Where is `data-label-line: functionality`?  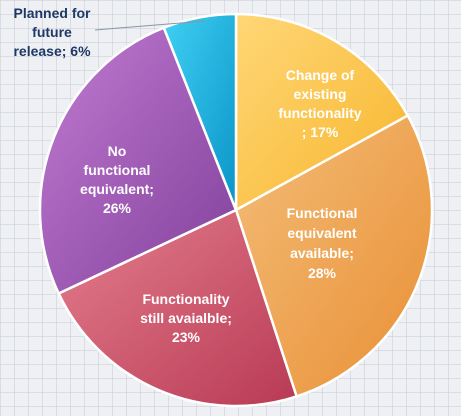 data-label-line: functionality is located at coordinates (319, 113).